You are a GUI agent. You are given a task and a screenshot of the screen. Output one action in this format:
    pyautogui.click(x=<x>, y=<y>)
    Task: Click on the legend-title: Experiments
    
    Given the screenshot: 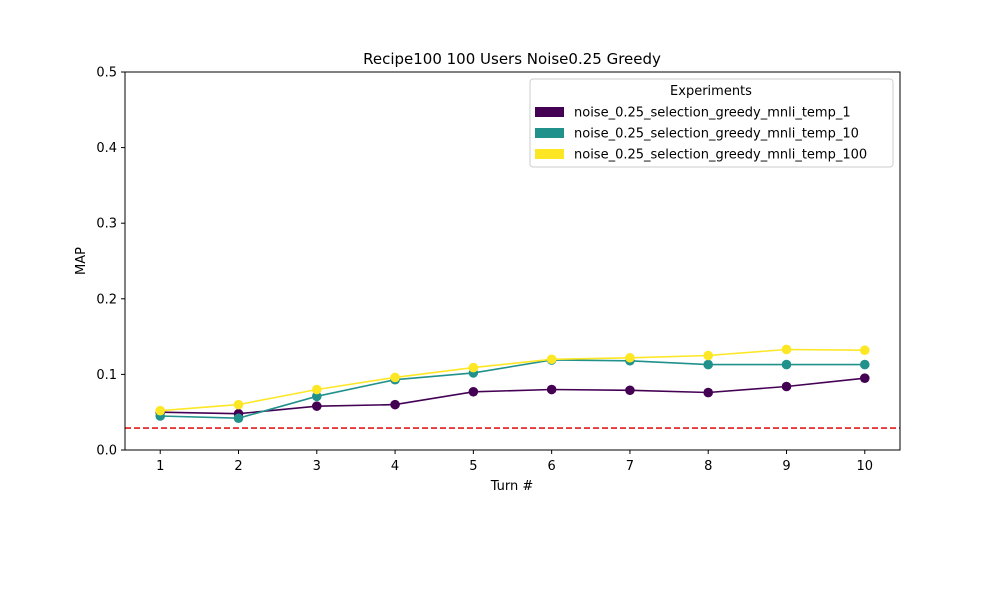 What is the action you would take?
    pyautogui.click(x=711, y=91)
    